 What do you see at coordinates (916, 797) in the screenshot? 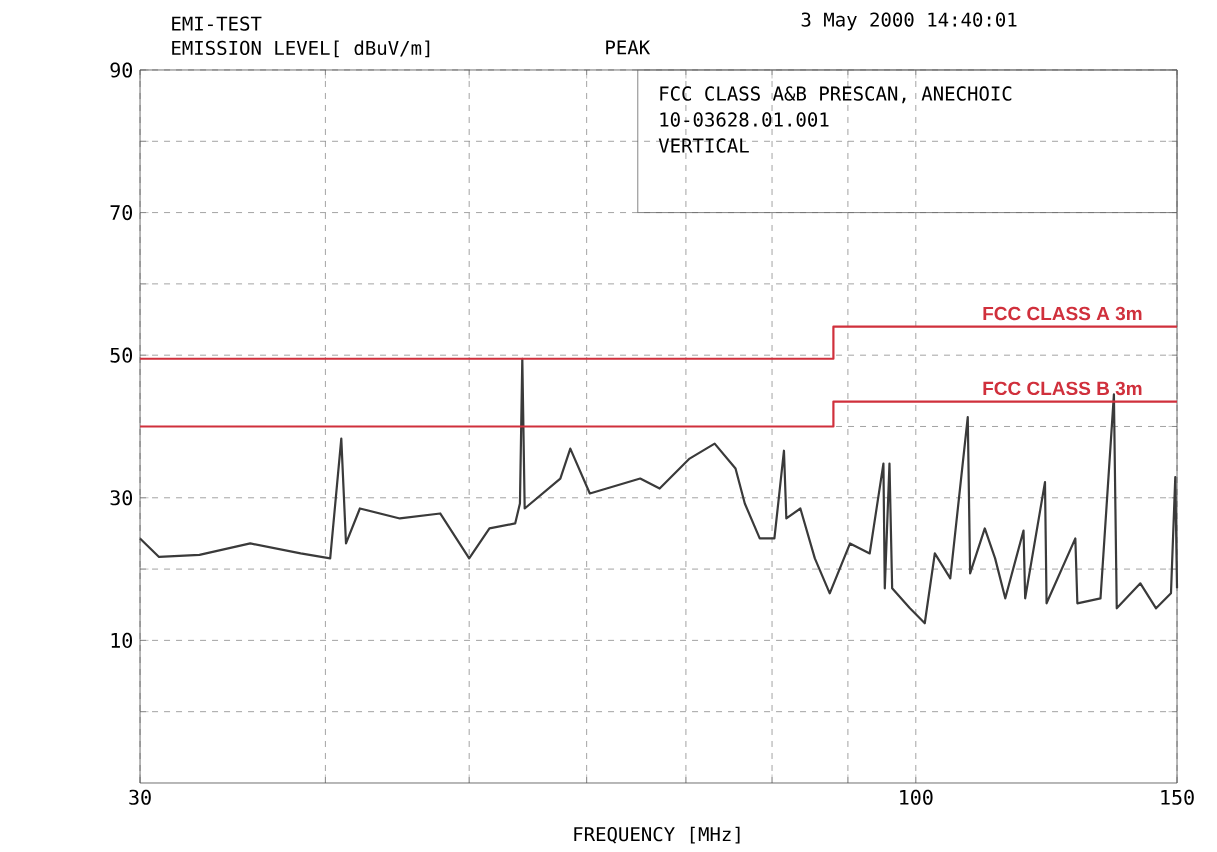
I see `x-tick-label: 100` at bounding box center [916, 797].